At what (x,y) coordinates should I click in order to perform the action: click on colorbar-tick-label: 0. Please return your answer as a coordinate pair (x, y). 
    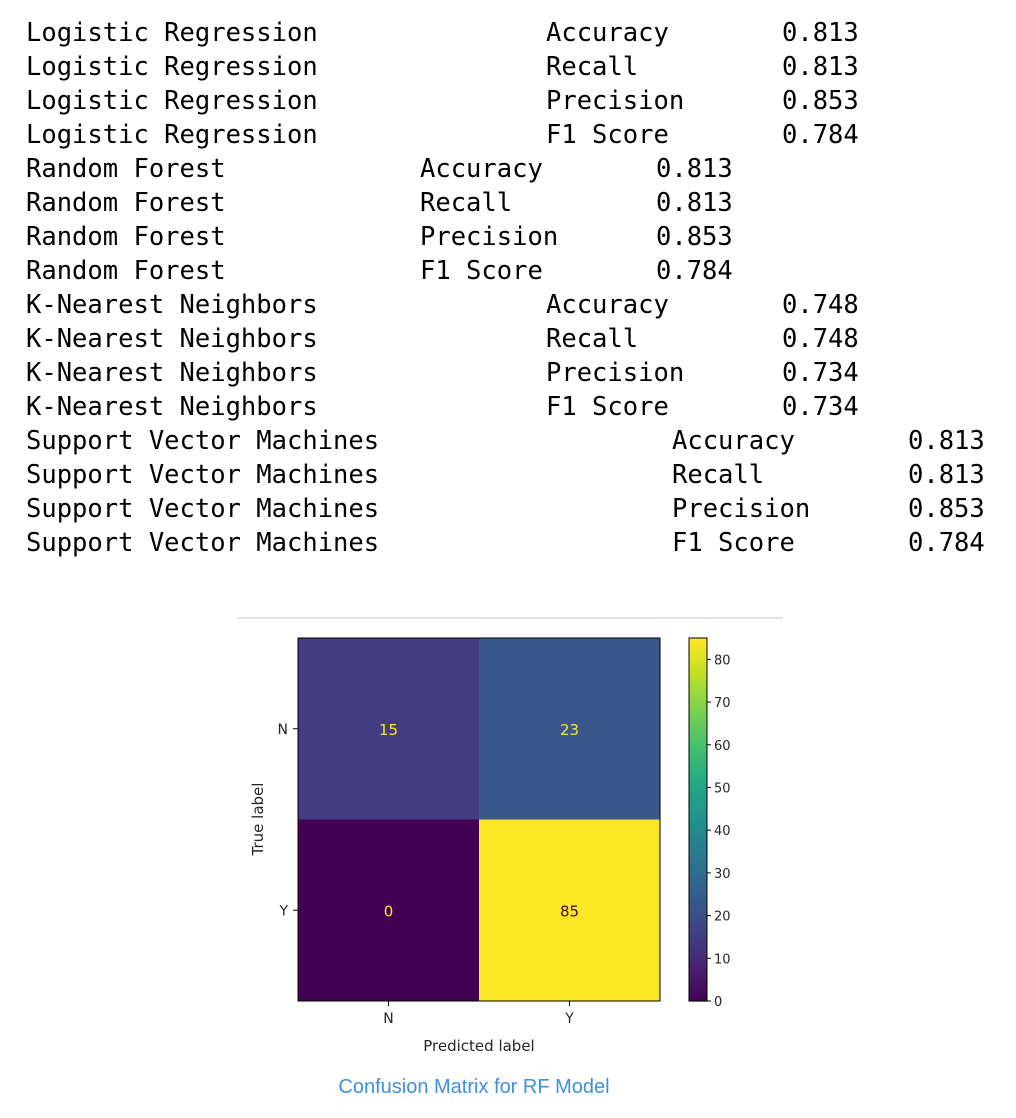
    Looking at the image, I should click on (718, 1002).